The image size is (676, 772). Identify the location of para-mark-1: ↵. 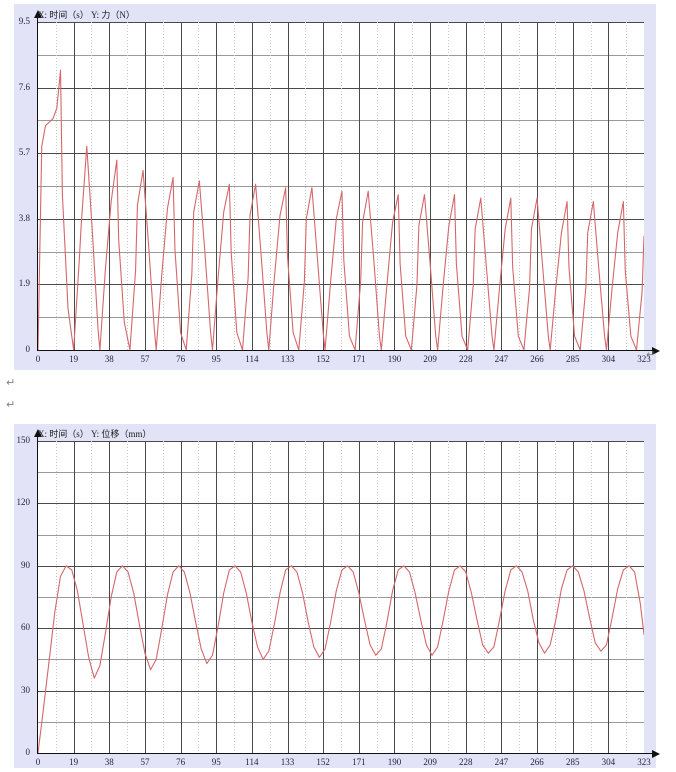
(11, 382).